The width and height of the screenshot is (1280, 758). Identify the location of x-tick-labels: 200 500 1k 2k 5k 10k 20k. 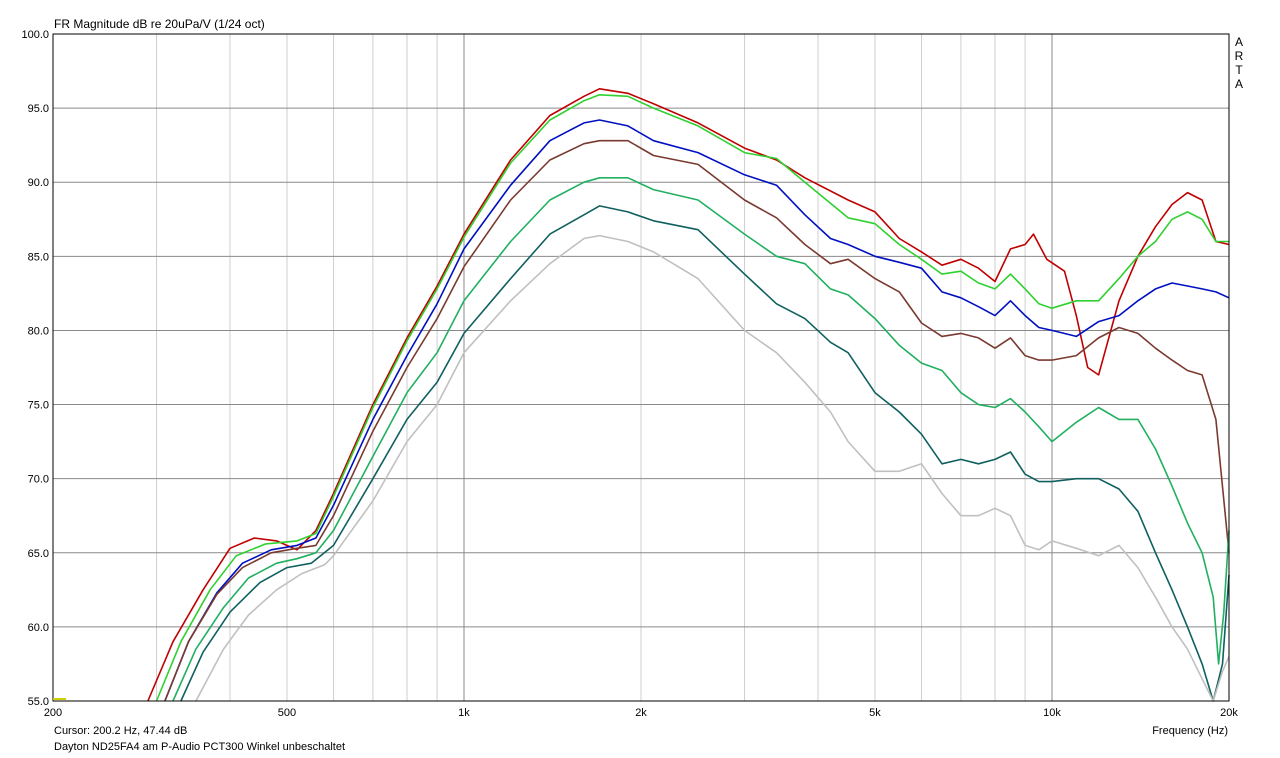
(641, 713).